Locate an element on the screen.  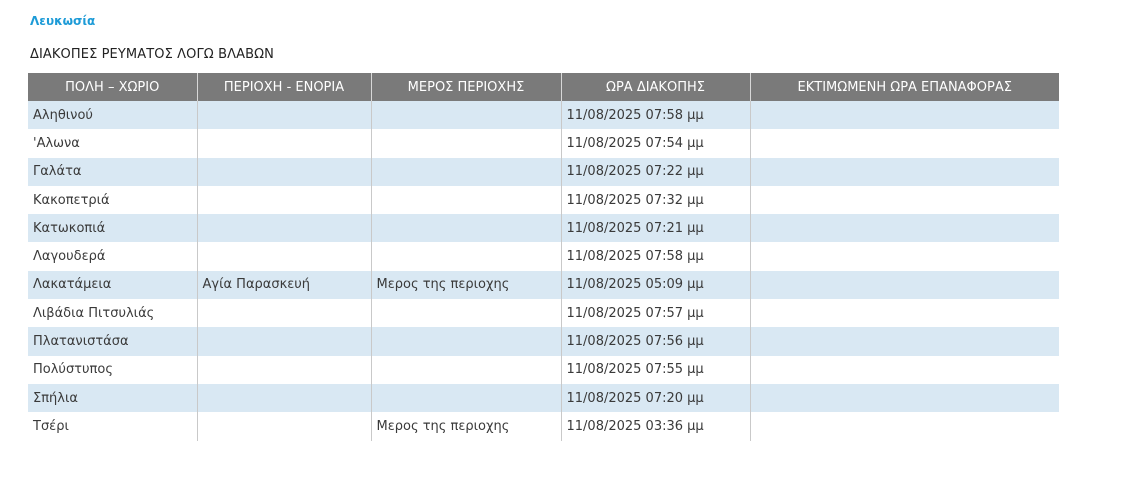
header-area-part: ΜΕΡΟΣ ΠΕΡΙΟΧΗΣ is located at coordinates (465, 87).